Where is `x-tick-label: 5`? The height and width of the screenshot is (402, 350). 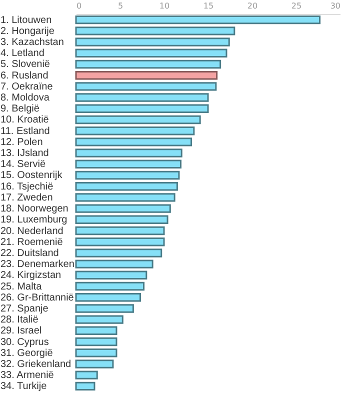
x-tick-label: 5 is located at coordinates (121, 6).